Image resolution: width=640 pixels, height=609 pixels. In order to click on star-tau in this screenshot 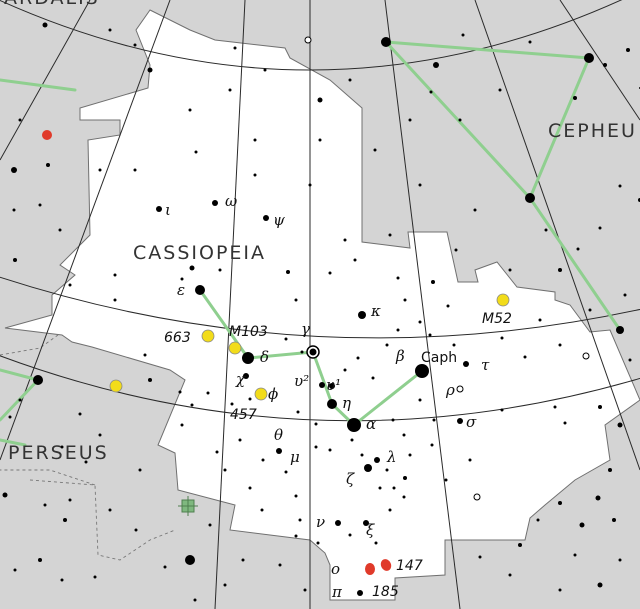, I will do `click(466, 364)`.